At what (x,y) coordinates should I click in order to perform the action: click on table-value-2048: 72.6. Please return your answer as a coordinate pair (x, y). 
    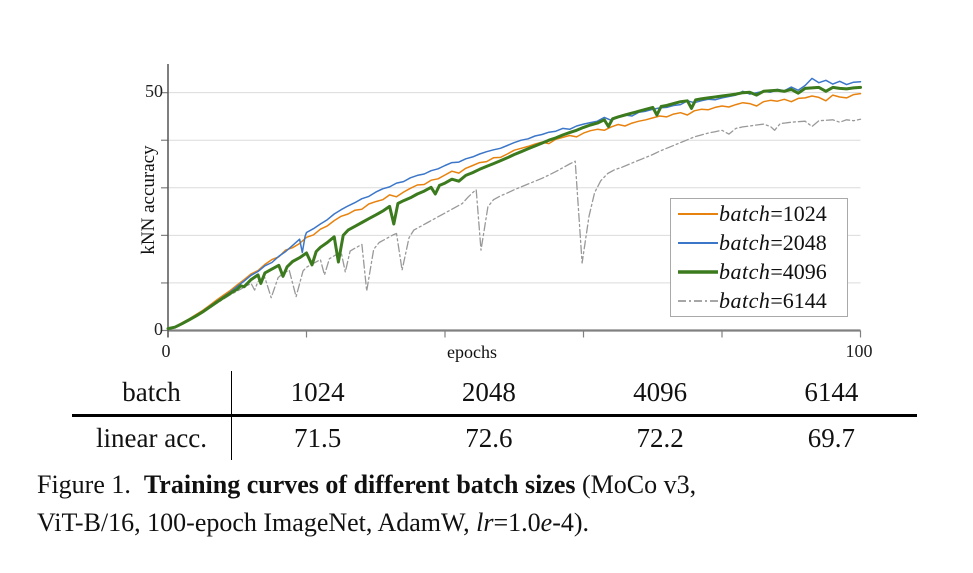
    Looking at the image, I should click on (489, 438).